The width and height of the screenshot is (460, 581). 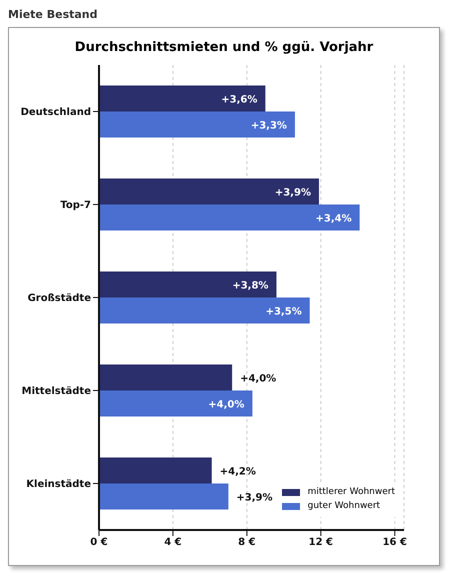 What do you see at coordinates (238, 472) in the screenshot?
I see `annotation: +4,2%` at bounding box center [238, 472].